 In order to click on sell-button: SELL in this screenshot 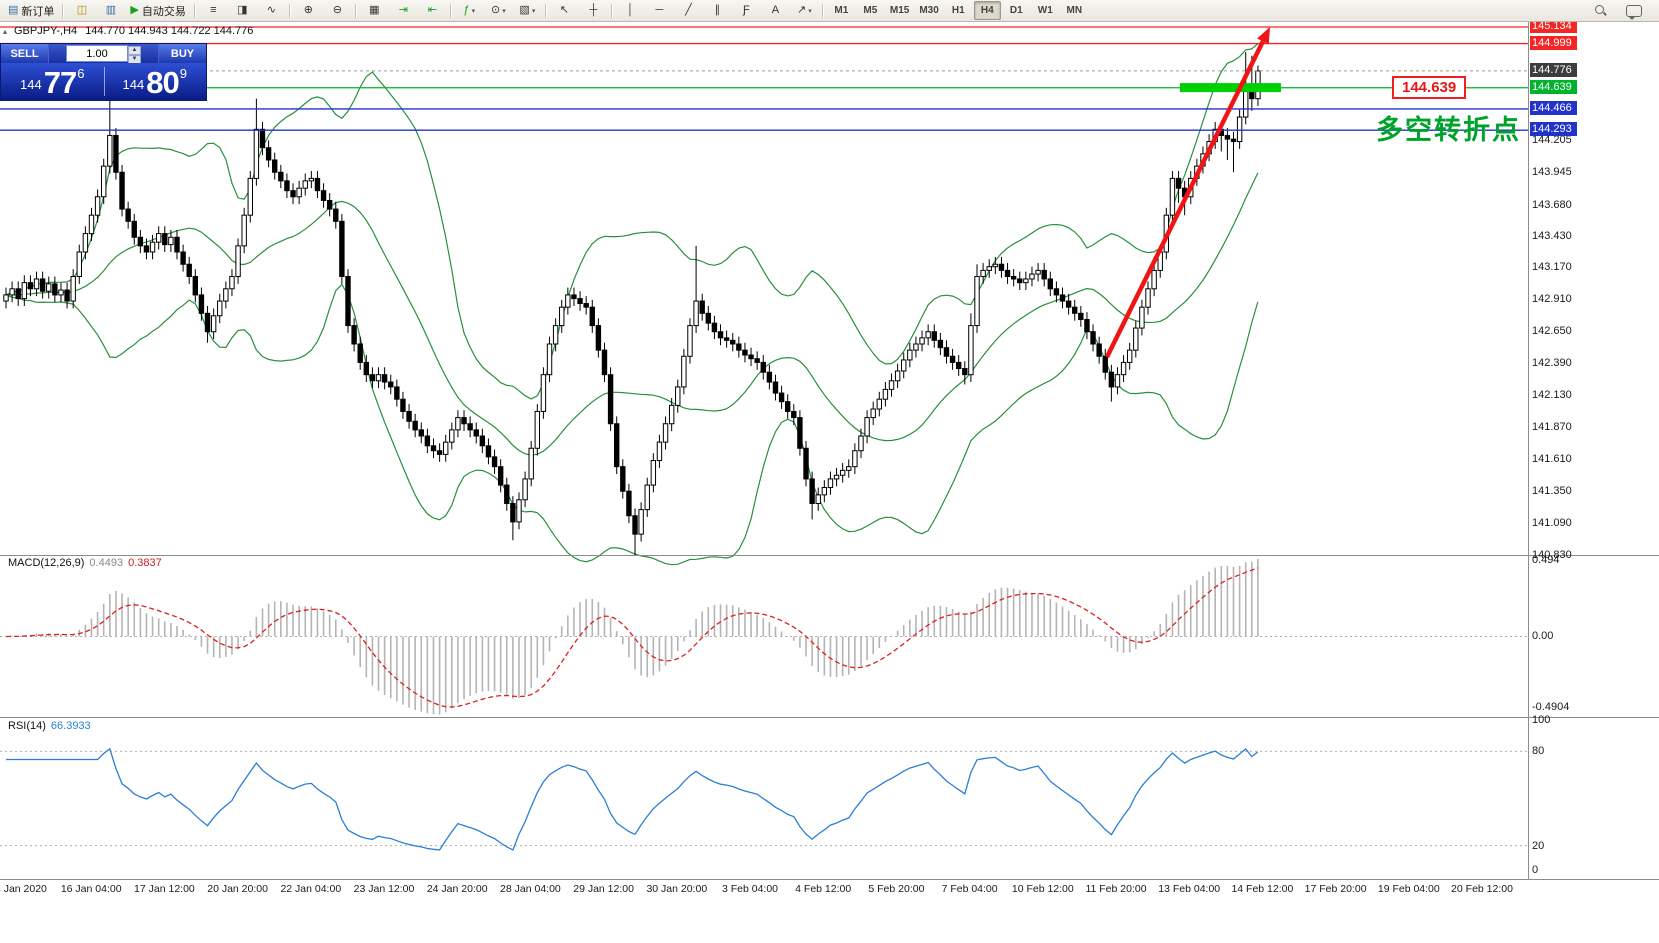, I will do `click(25, 53)`.